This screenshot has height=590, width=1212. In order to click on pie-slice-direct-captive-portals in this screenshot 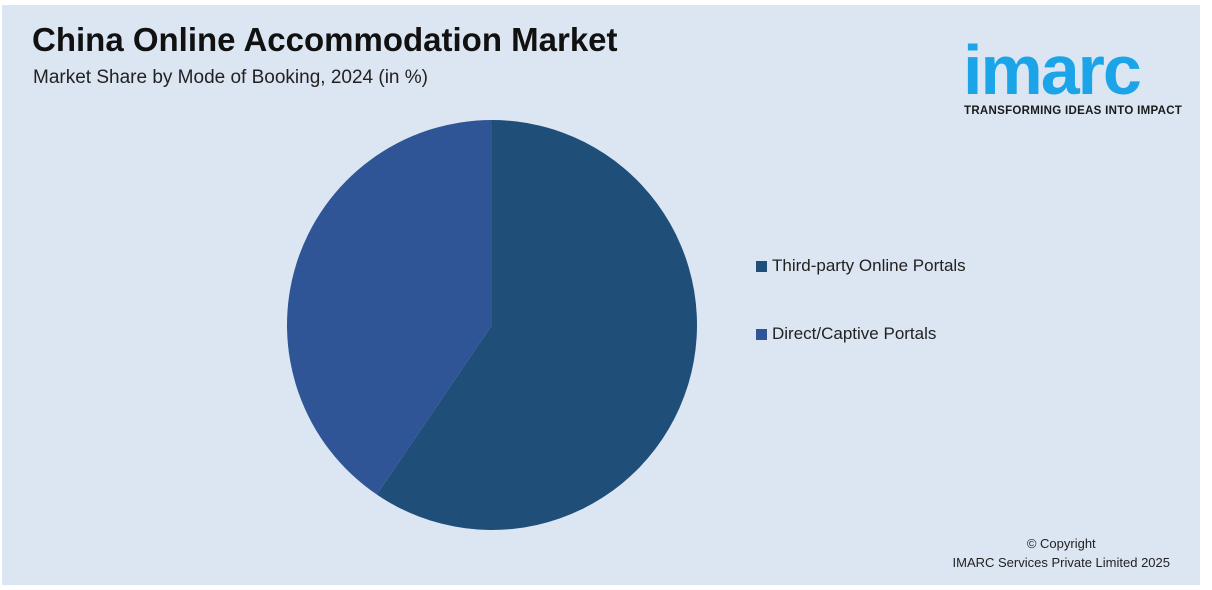, I will do `click(389, 307)`.